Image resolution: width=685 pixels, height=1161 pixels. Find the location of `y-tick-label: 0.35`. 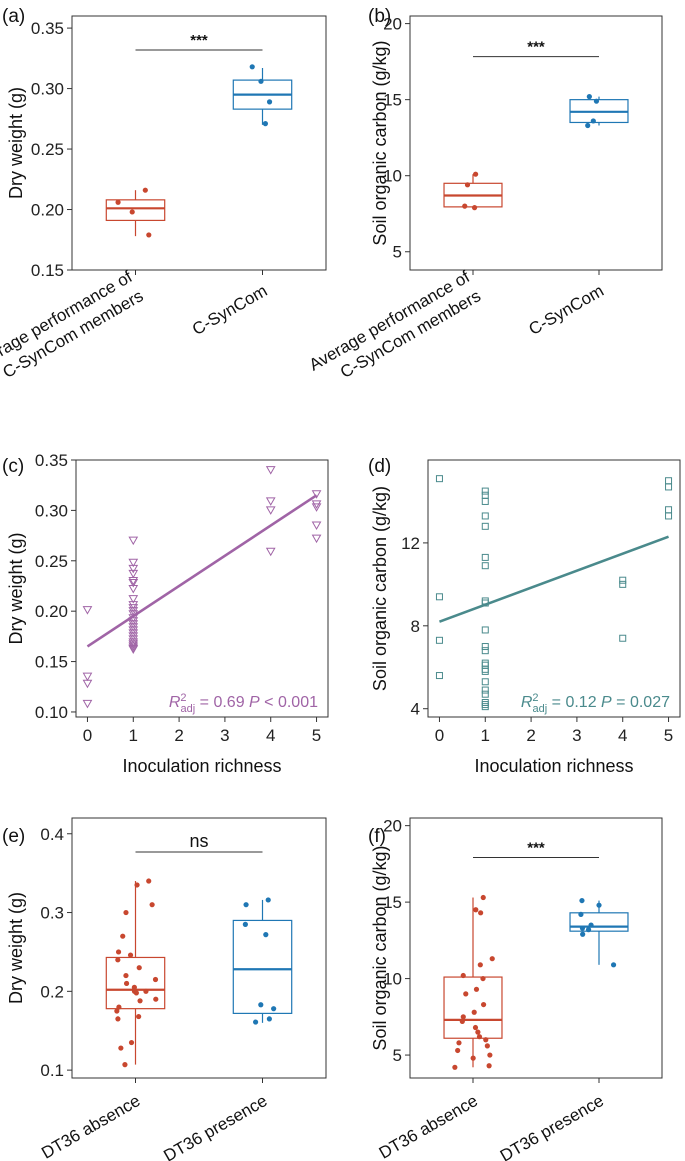

y-tick-label: 0.35 is located at coordinates (47, 28).